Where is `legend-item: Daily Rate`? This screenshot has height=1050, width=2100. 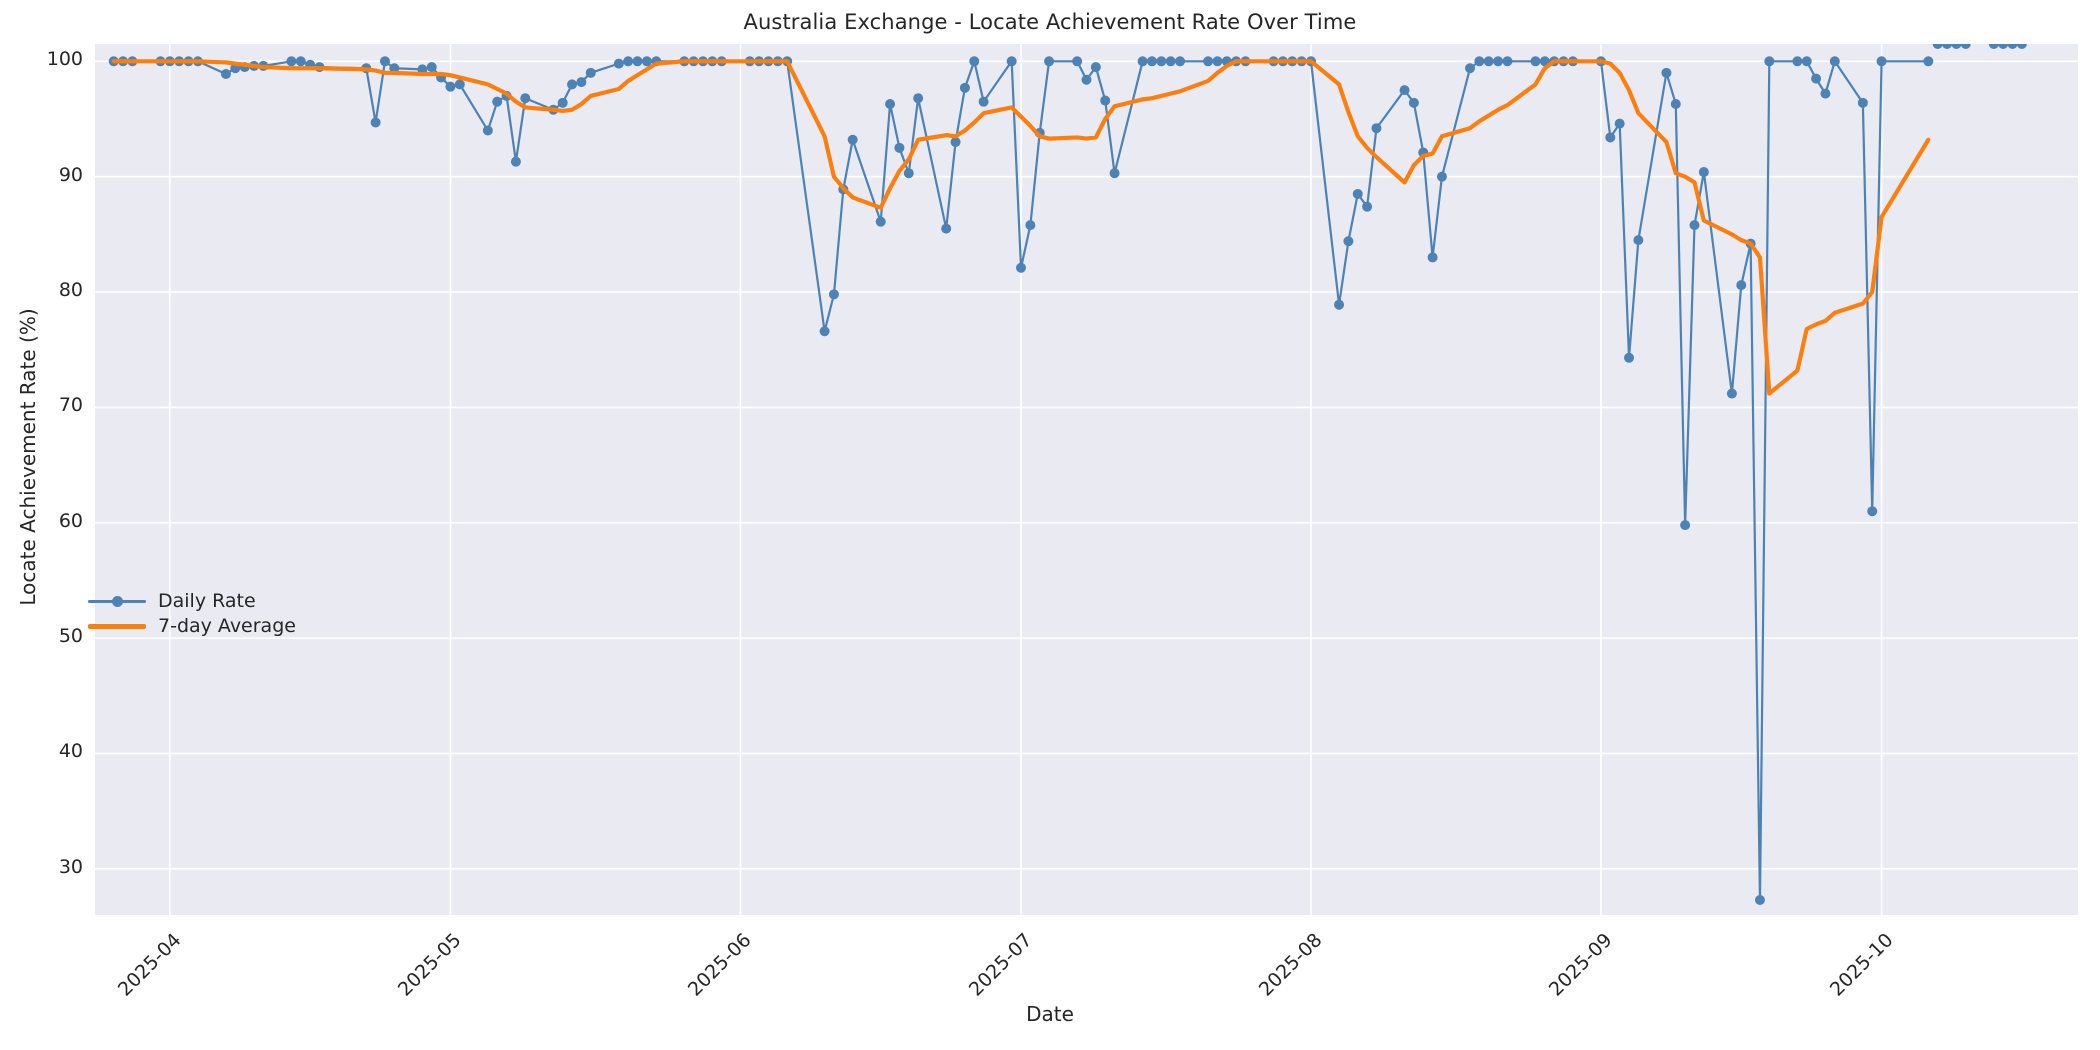 legend-item: Daily Rate is located at coordinates (192, 601).